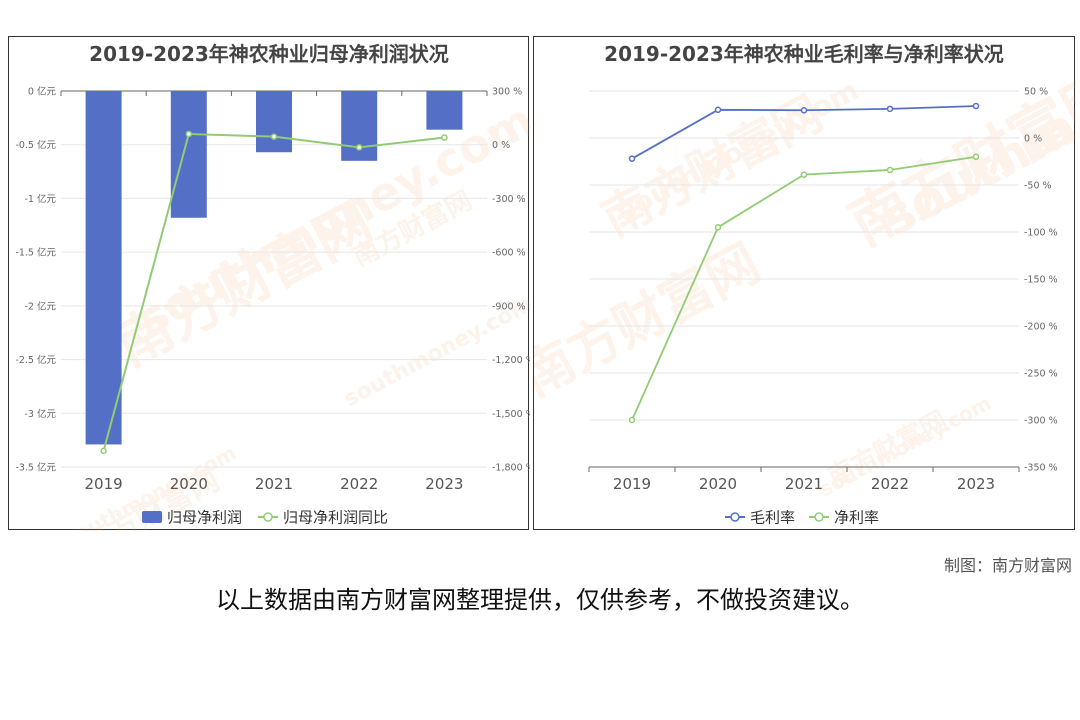  What do you see at coordinates (41, 306) in the screenshot?
I see `y-left-tick-label: -2 亿元` at bounding box center [41, 306].